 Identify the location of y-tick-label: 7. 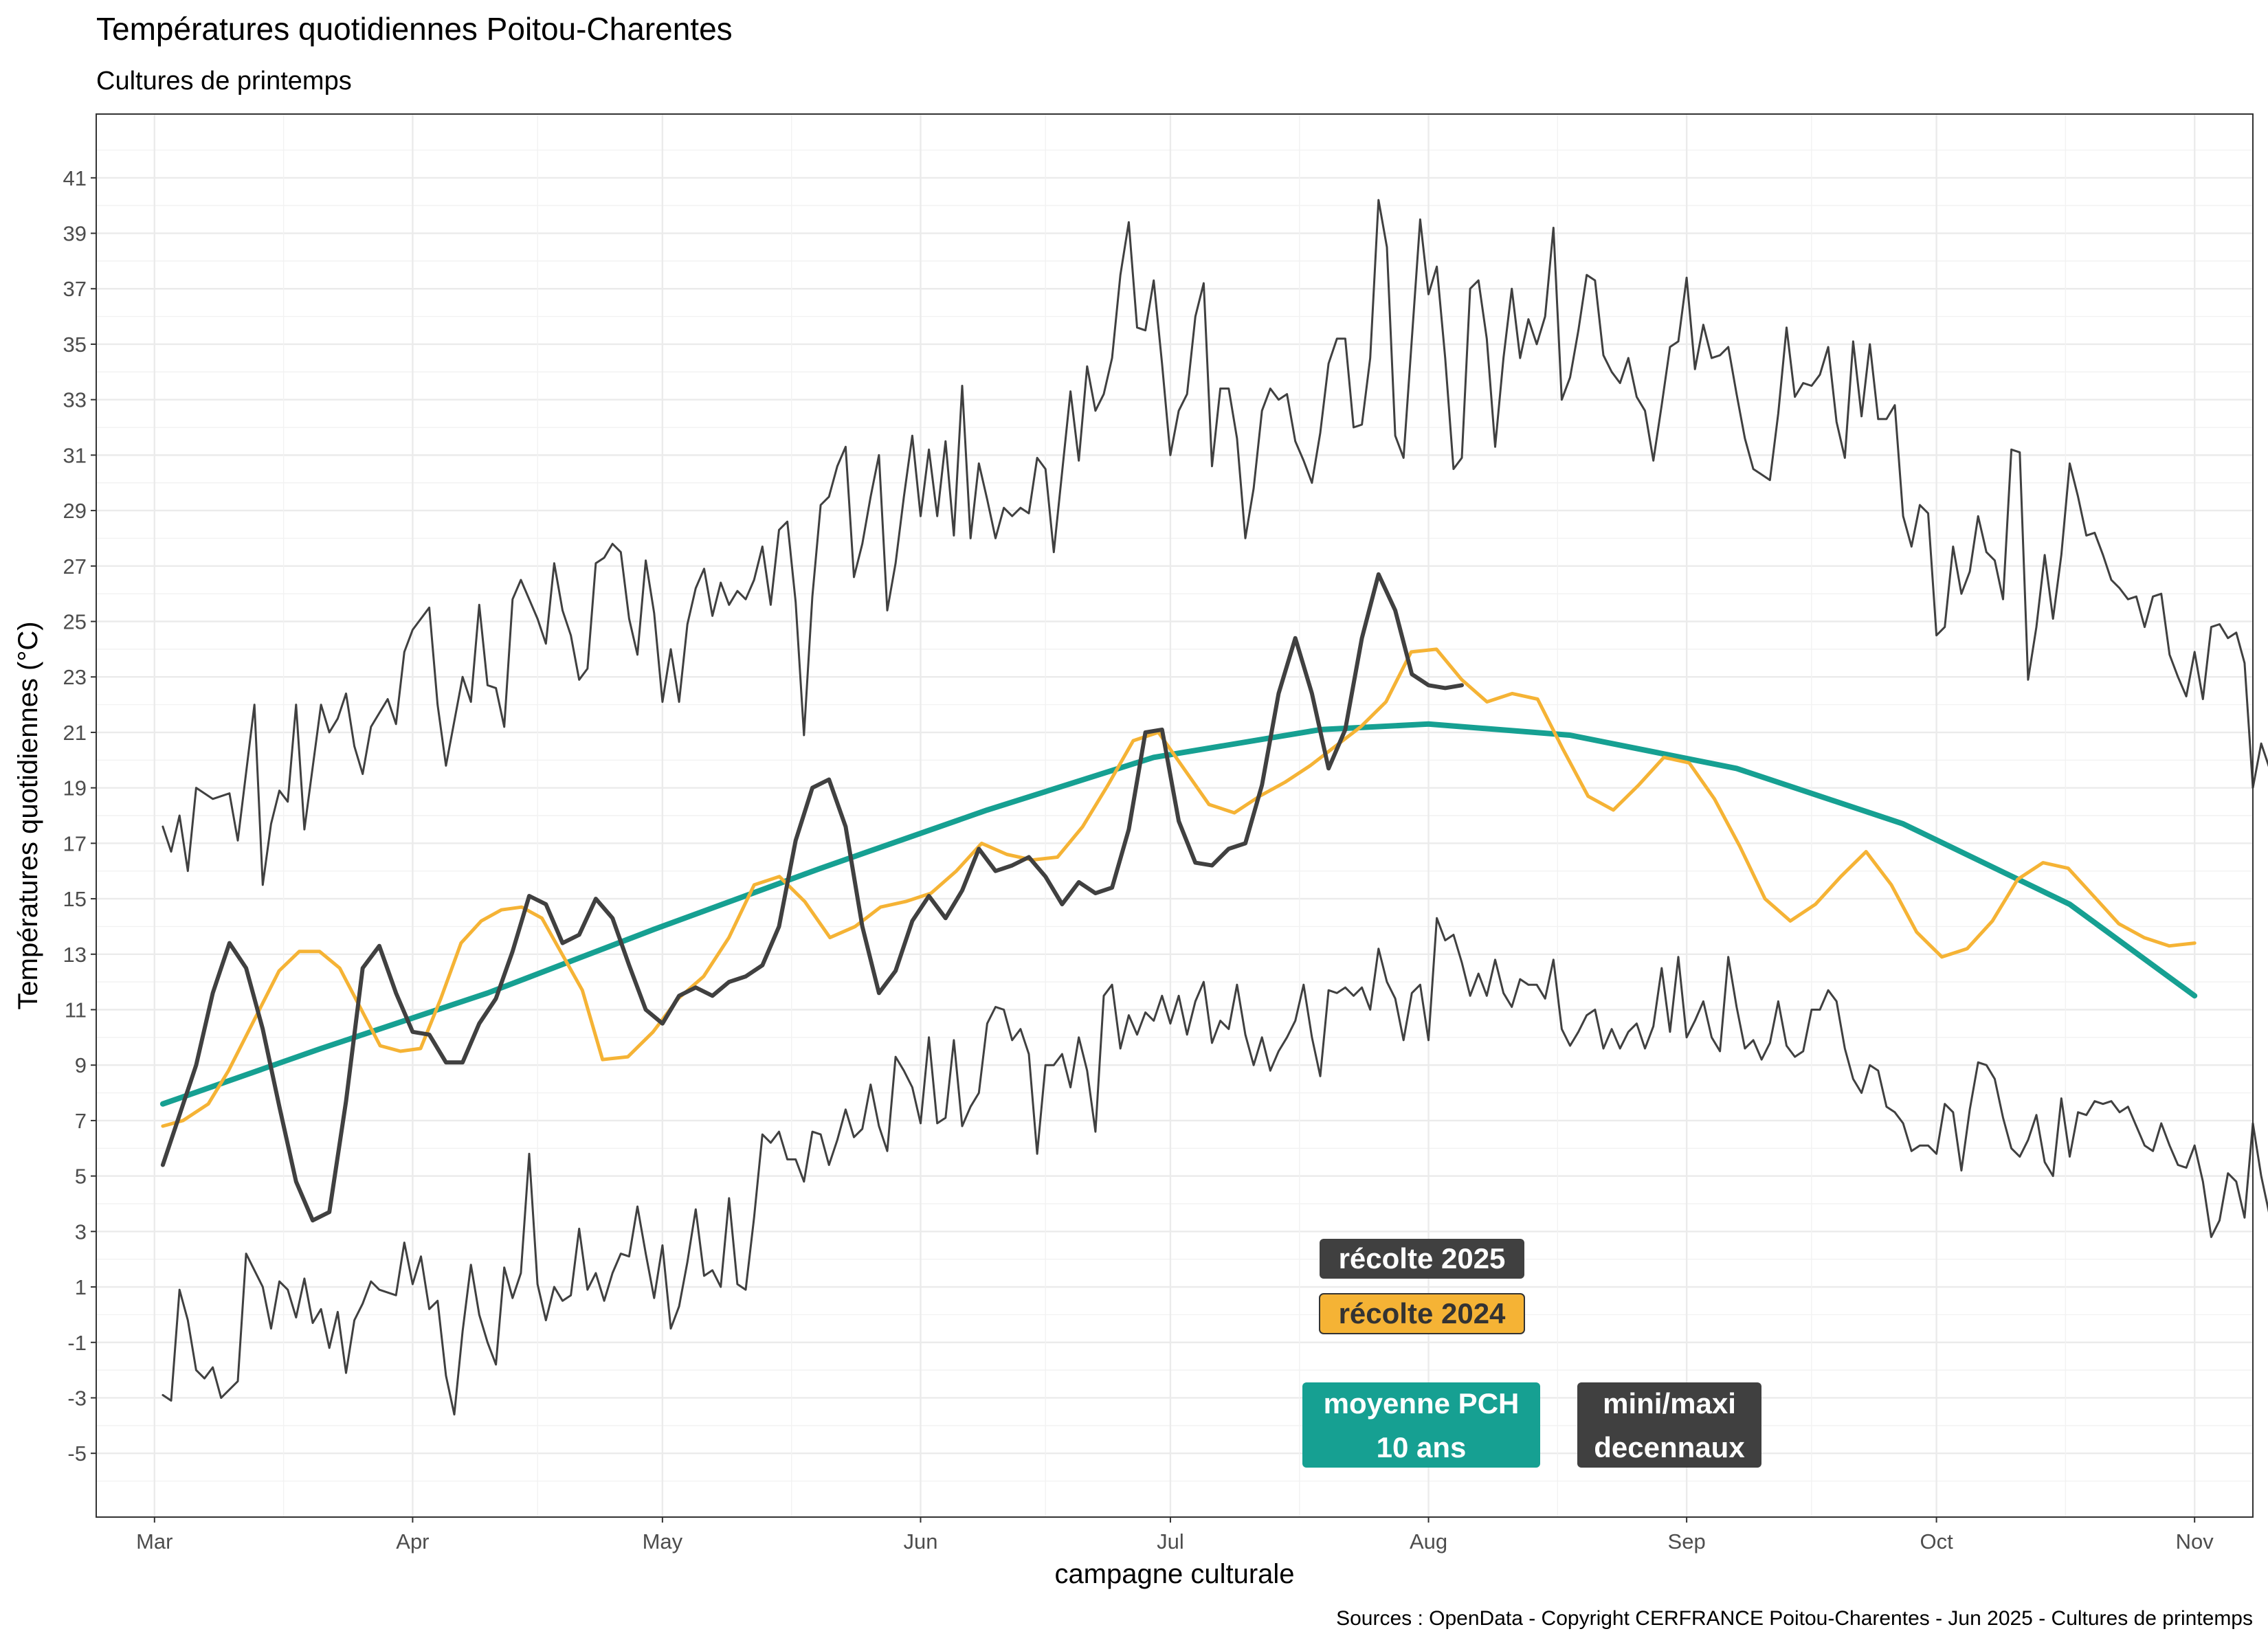
(81, 1121).